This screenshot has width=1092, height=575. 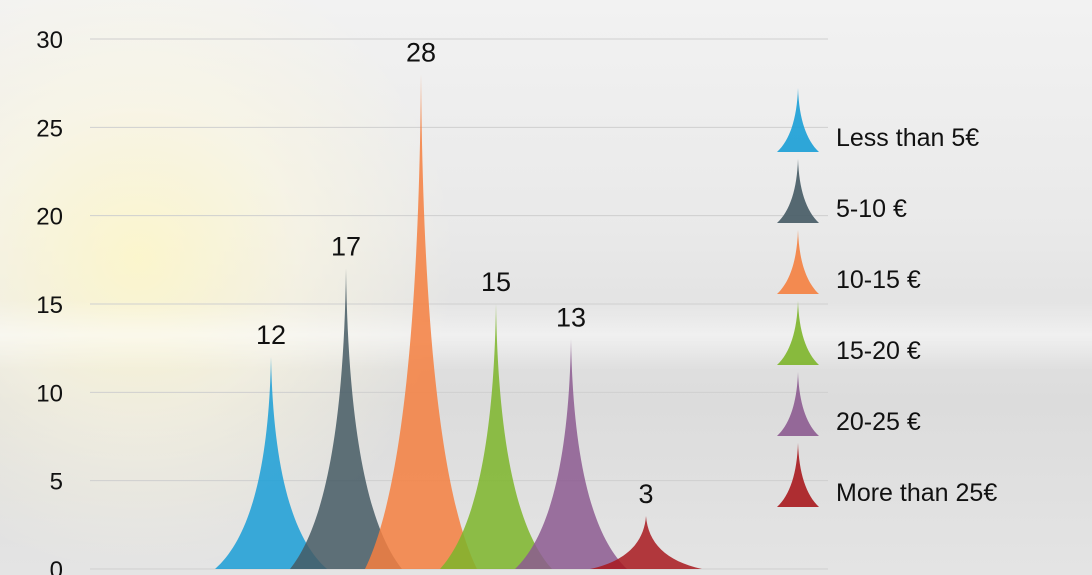 What do you see at coordinates (49, 128) in the screenshot?
I see `y-tick-label: 25` at bounding box center [49, 128].